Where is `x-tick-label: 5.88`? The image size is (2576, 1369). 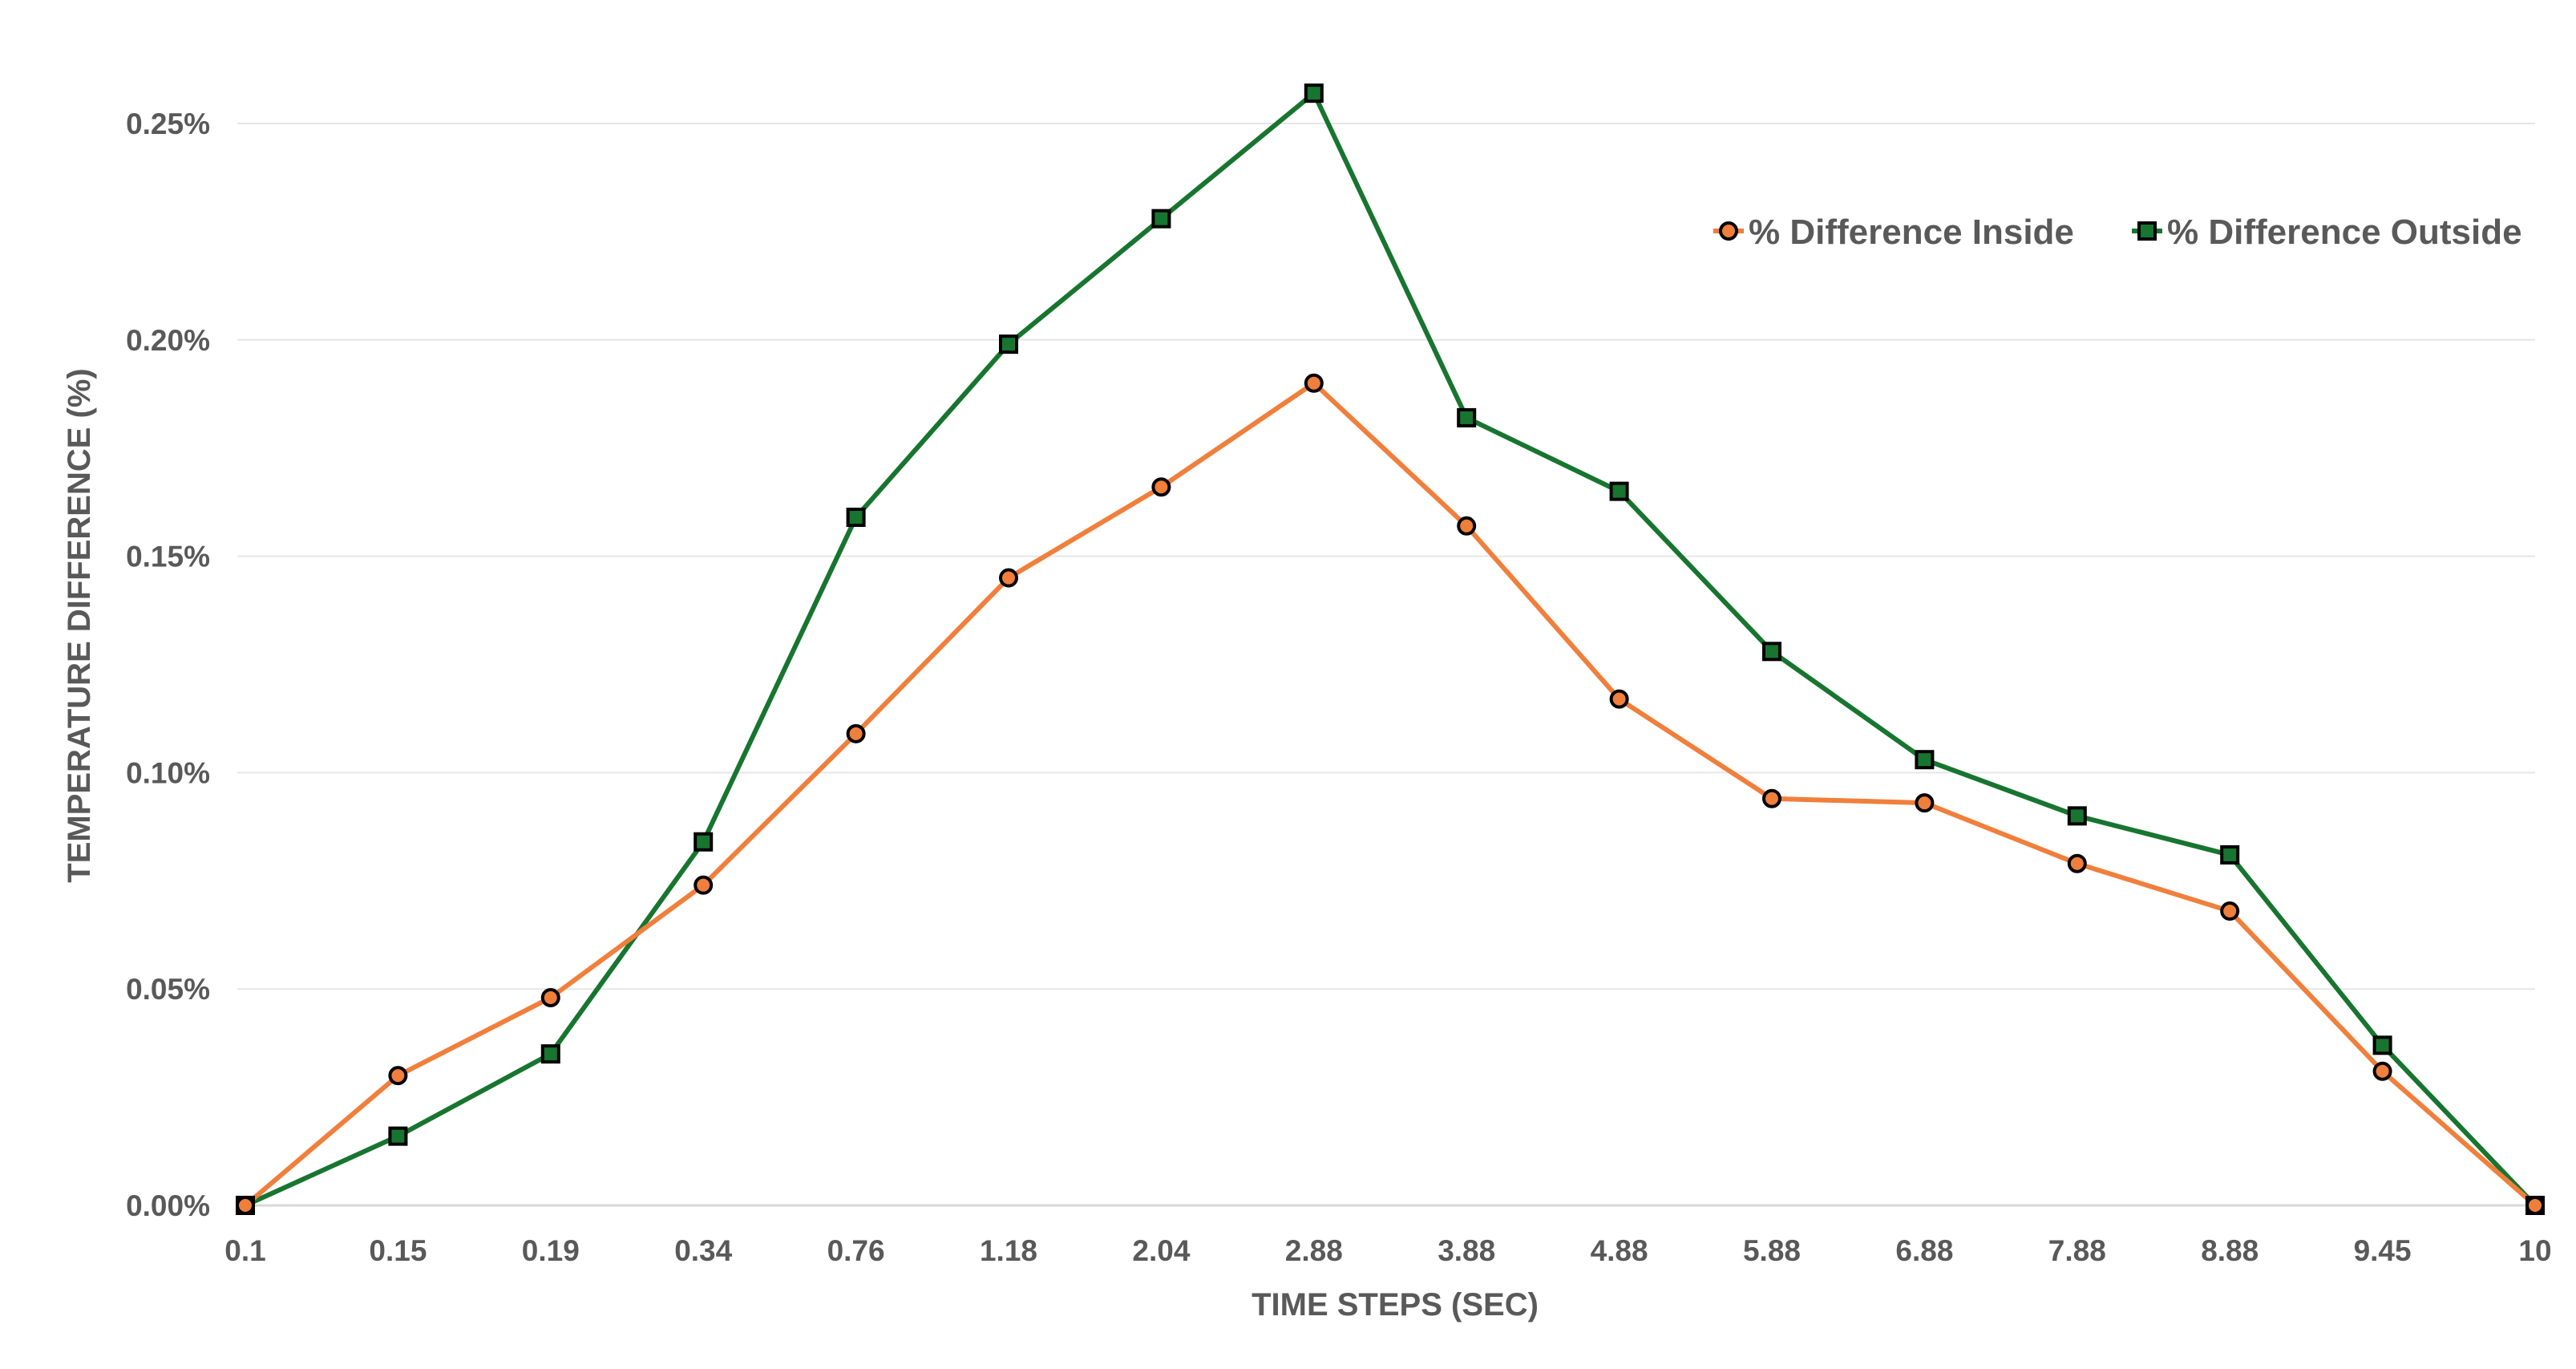 x-tick-label: 5.88 is located at coordinates (1772, 1250).